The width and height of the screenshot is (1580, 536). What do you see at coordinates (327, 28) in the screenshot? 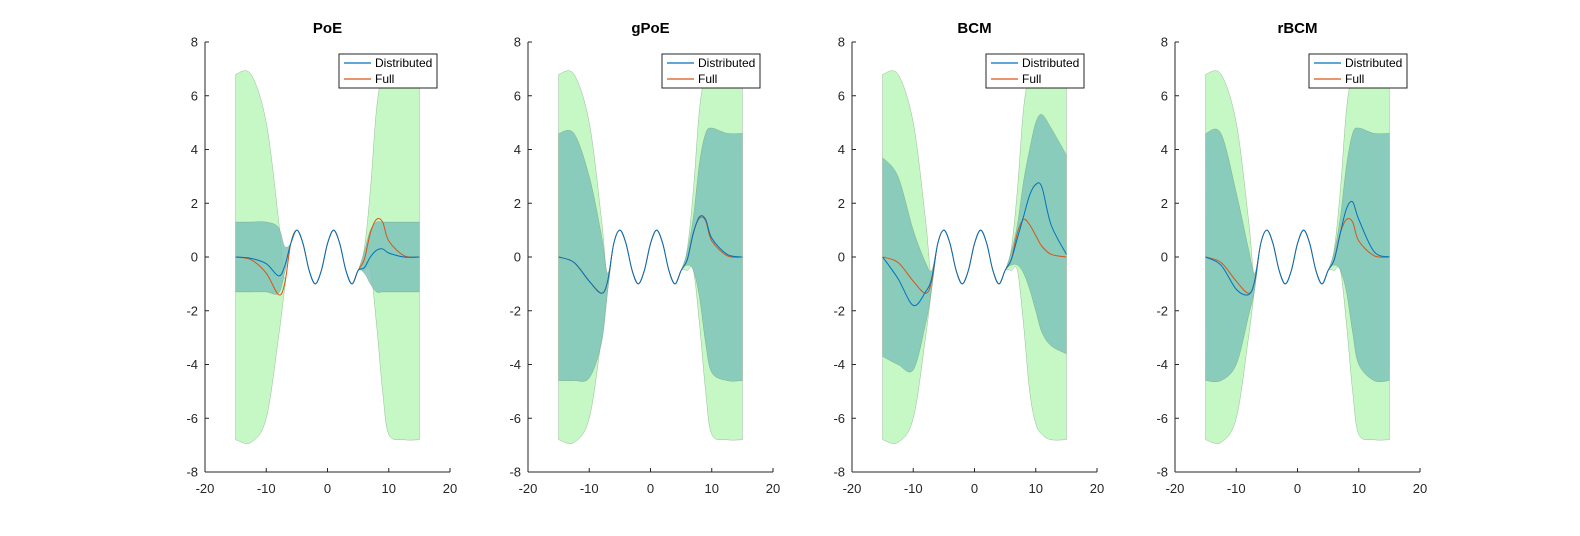
I see `chart-title: PoE` at bounding box center [327, 28].